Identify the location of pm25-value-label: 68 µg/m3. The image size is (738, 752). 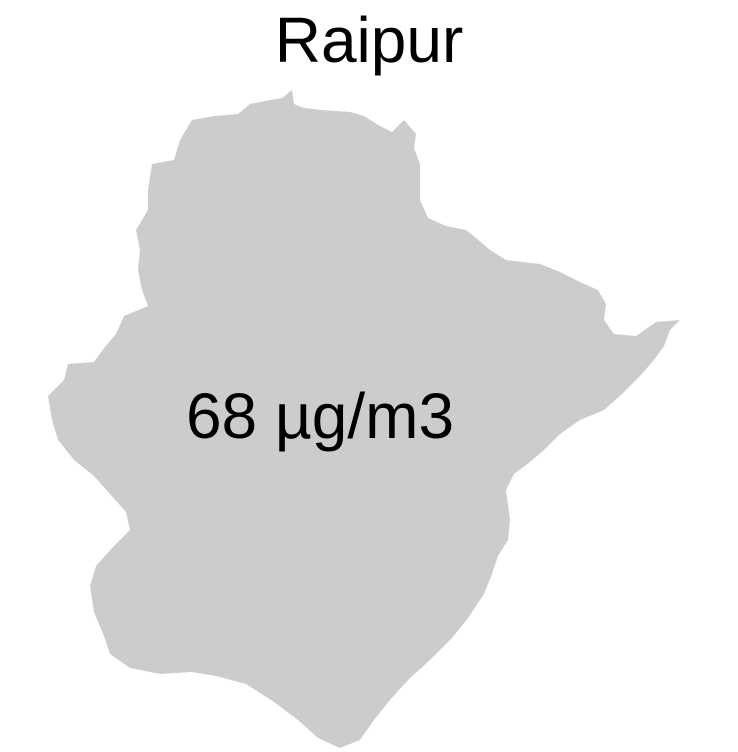
(320, 416).